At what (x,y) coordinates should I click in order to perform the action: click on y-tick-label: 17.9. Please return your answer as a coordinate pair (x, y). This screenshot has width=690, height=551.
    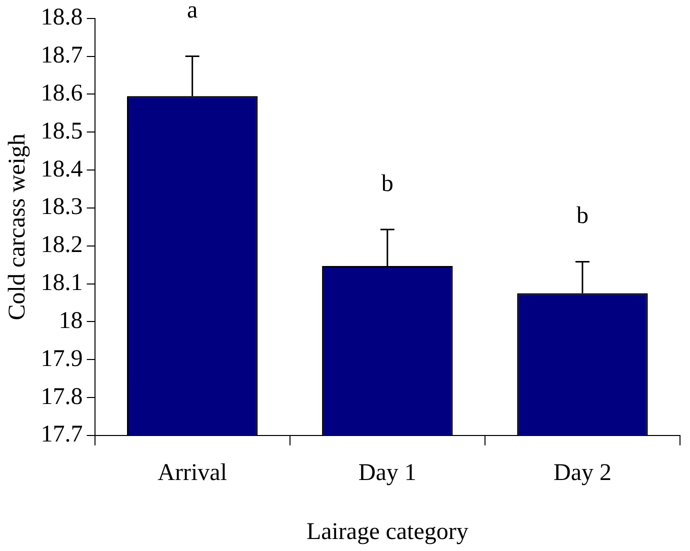
    Looking at the image, I should click on (61, 359).